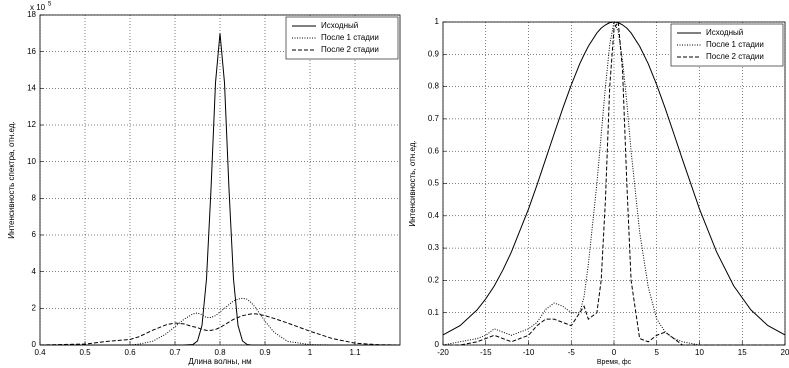 The width and height of the screenshot is (789, 368). What do you see at coordinates (434, 118) in the screenshot?
I see `y-tick-label: 0.7` at bounding box center [434, 118].